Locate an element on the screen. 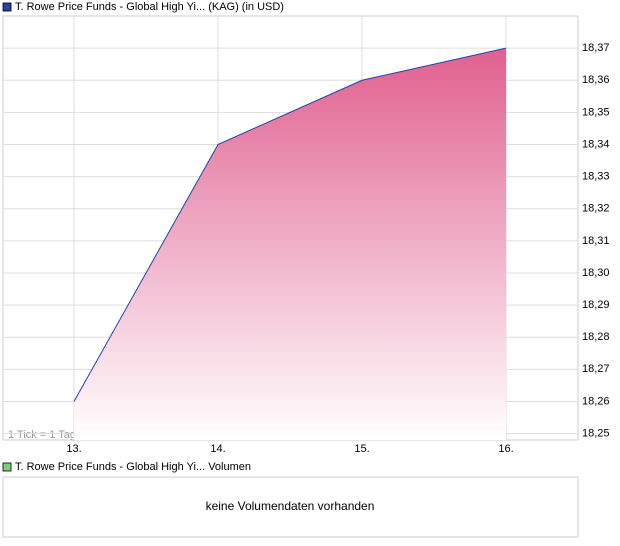  volume-frame is located at coordinates (290, 507).